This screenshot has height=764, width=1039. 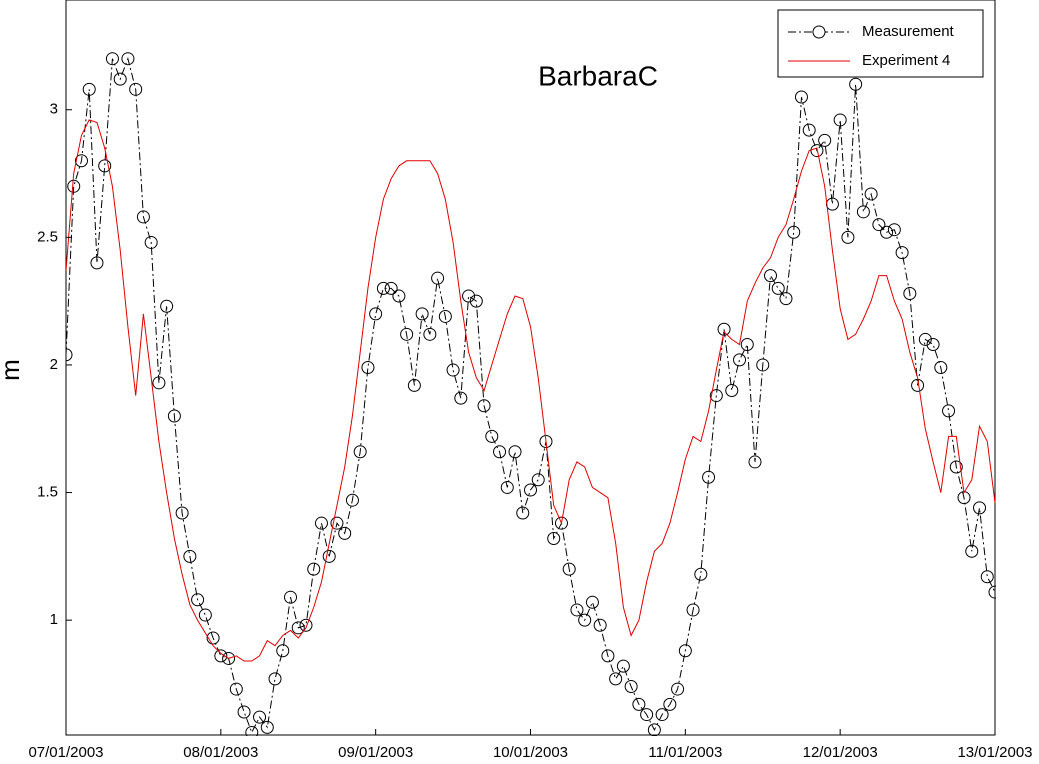 I want to click on y-tick-label: 1.5, so click(x=47, y=492).